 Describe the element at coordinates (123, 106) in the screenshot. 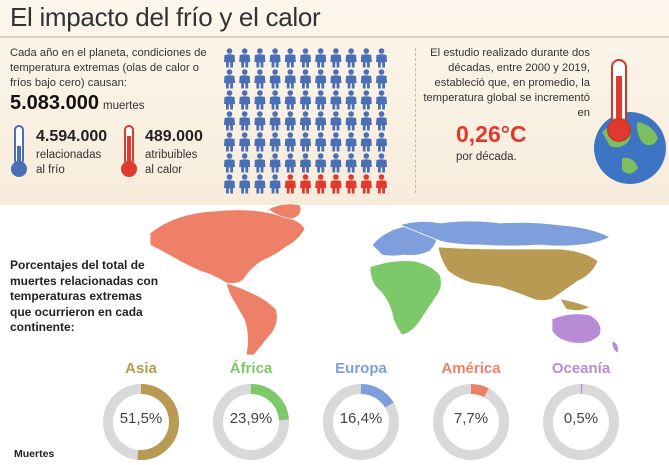

I see `total-deaths-label: muertes` at that location.